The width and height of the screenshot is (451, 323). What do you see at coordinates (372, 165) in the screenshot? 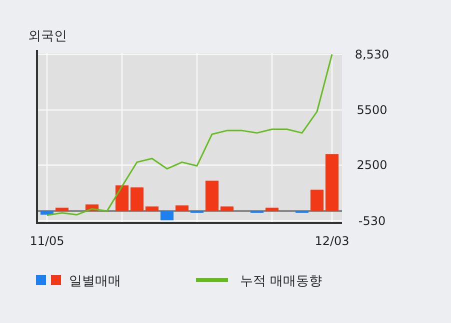
I see `y-tick-label: 2500` at bounding box center [372, 165].